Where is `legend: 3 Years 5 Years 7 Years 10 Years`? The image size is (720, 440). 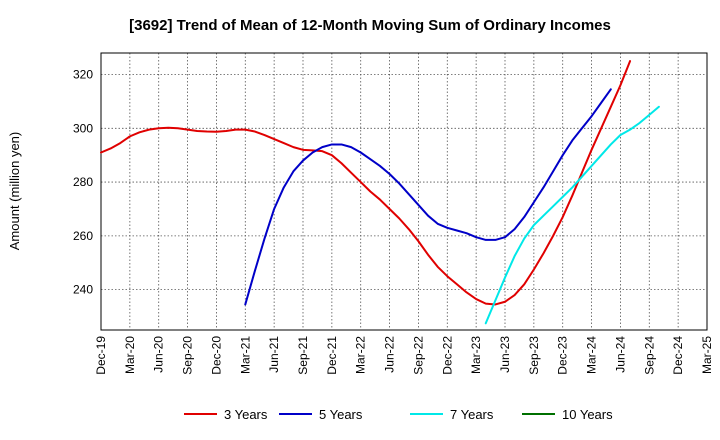
legend: 3 Years 5 Years 7 Years 10 Years is located at coordinates (398, 414).